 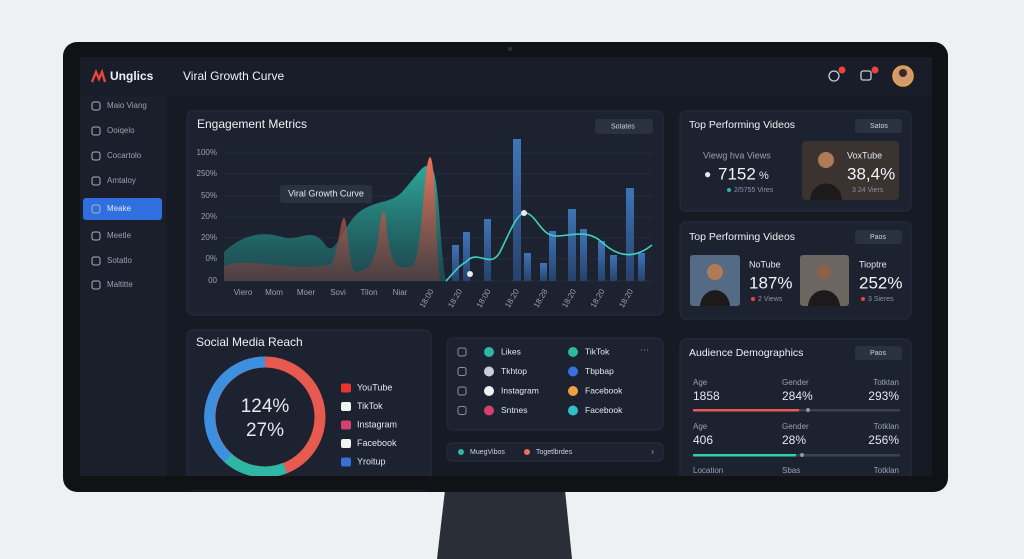 I want to click on sidebar-item: Cocartolo, so click(x=124, y=155).